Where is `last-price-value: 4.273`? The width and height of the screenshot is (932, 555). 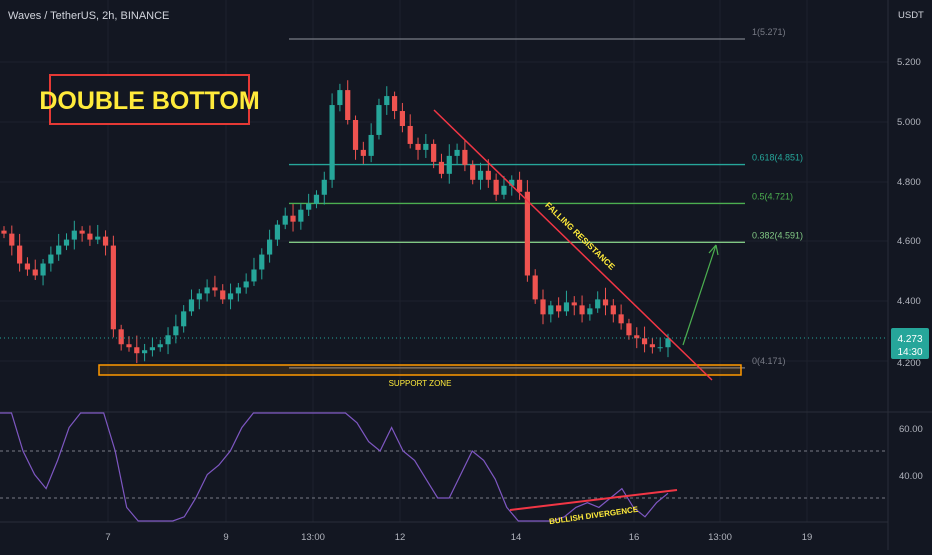 last-price-value: 4.273 is located at coordinates (909, 339).